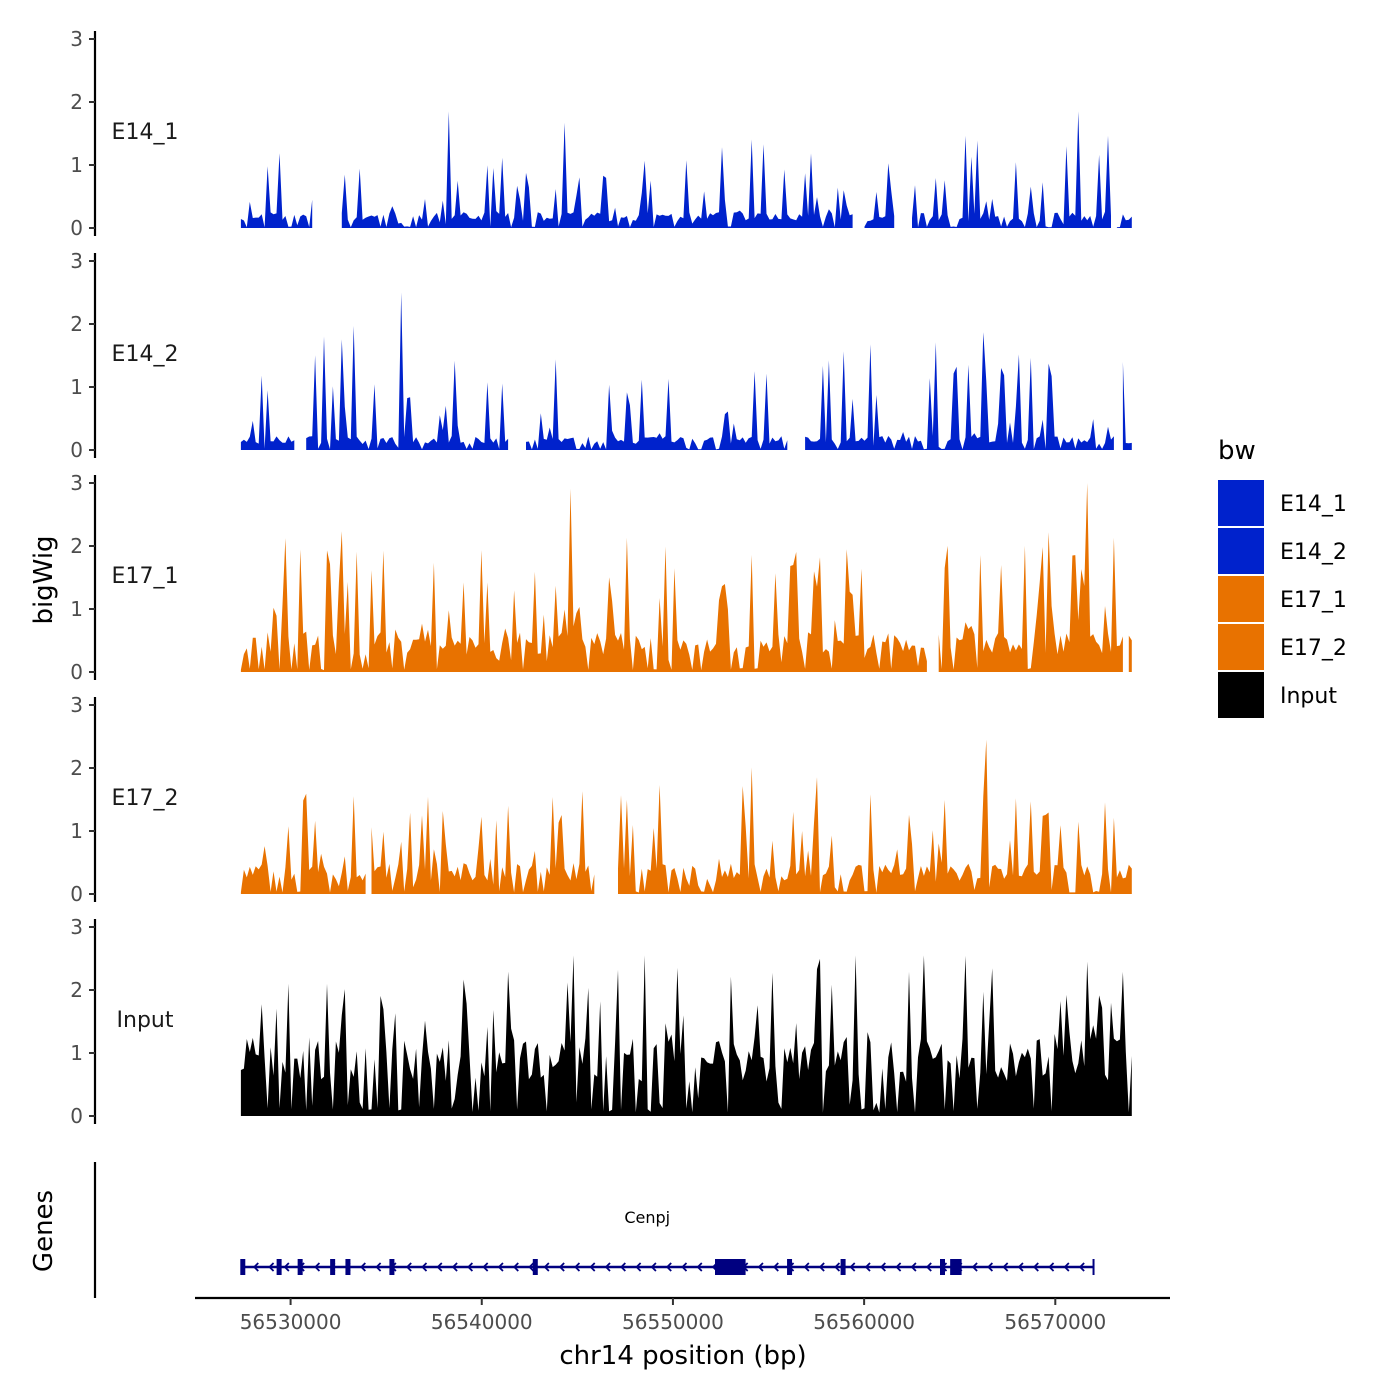 Image resolution: width=1400 pixels, height=1400 pixels. I want to click on legend-label-E17_2: E17_2, so click(1313, 648).